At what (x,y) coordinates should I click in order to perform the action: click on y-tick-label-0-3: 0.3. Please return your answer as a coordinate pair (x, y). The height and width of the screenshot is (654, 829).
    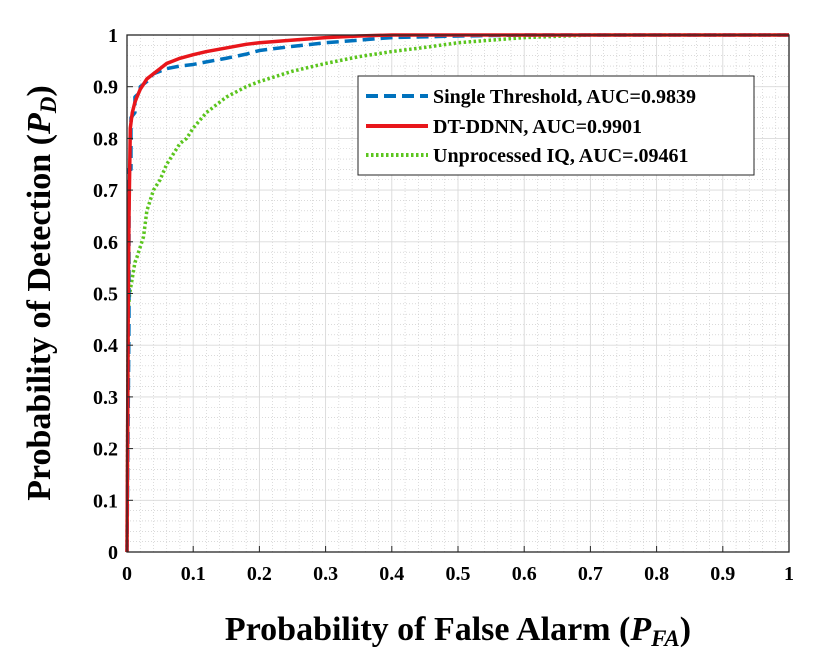
    Looking at the image, I should click on (105, 398).